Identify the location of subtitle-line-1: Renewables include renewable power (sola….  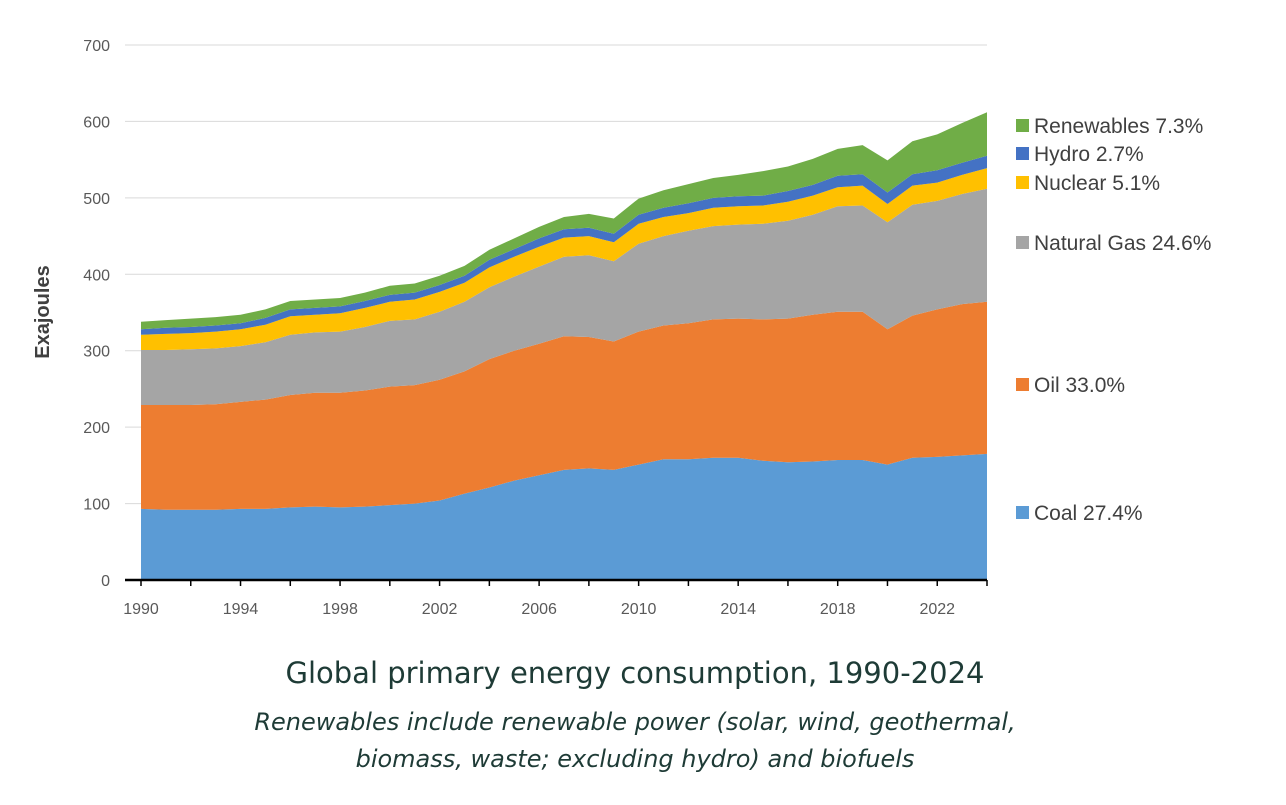
(635, 722).